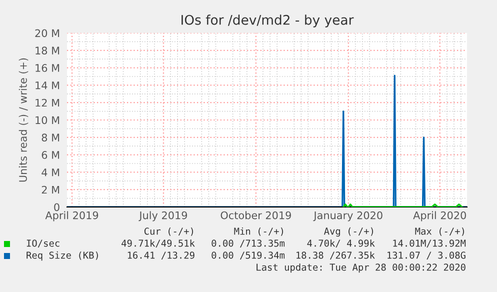  Describe the element at coordinates (57, 207) in the screenshot. I see `y-tick-label: 0` at that location.